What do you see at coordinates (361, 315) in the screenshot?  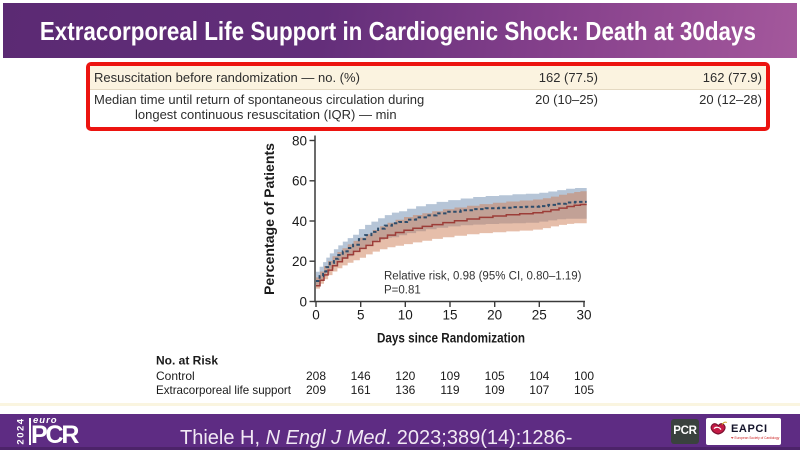 I see `svg-text: 5` at bounding box center [361, 315].